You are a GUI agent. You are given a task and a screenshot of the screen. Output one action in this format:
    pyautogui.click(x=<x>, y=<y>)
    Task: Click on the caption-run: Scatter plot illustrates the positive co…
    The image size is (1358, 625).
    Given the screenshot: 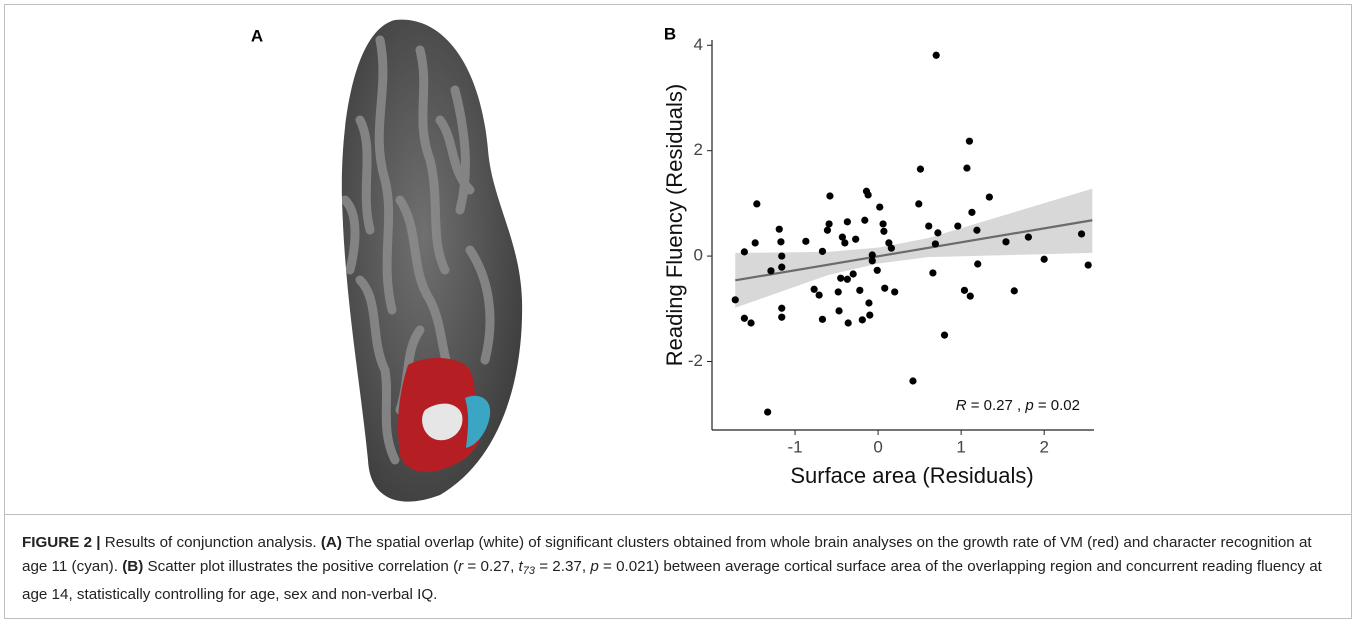 What is the action you would take?
    pyautogui.click(x=301, y=566)
    